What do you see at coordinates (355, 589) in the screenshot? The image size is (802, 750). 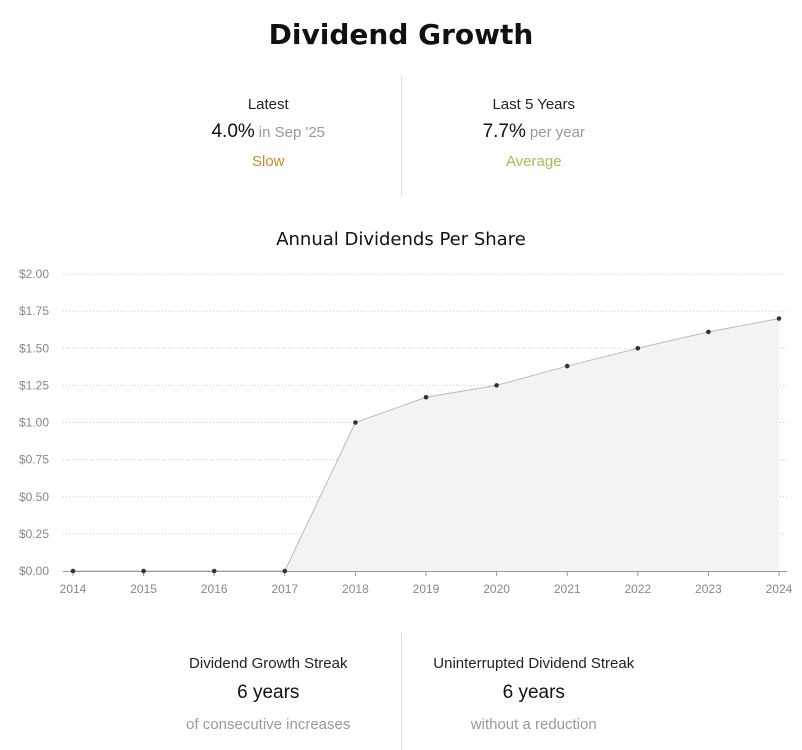 I see `x-tick-label: 2018` at bounding box center [355, 589].